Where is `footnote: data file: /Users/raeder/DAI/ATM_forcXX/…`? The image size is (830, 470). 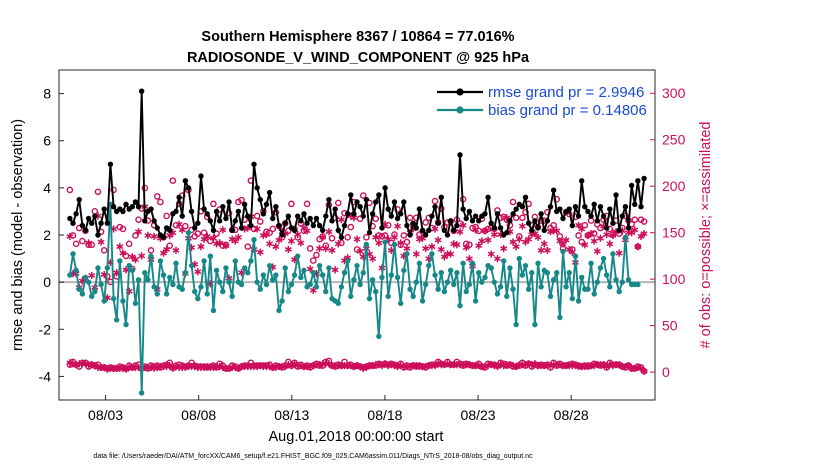 footnote: data file: /Users/raeder/DAI/ATM_forcXX/… is located at coordinates (313, 456).